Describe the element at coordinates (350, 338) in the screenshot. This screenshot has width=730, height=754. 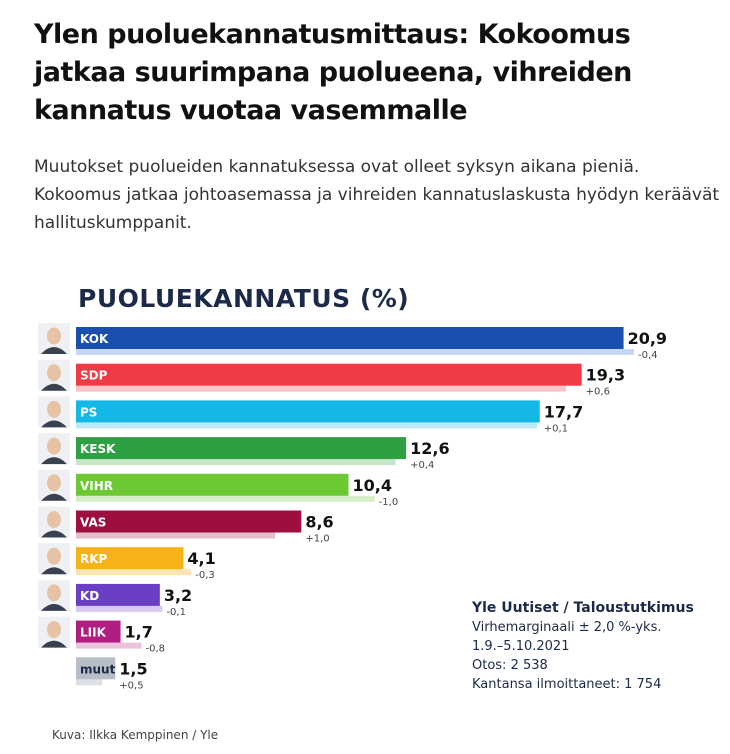
I see `bar-kok` at that location.